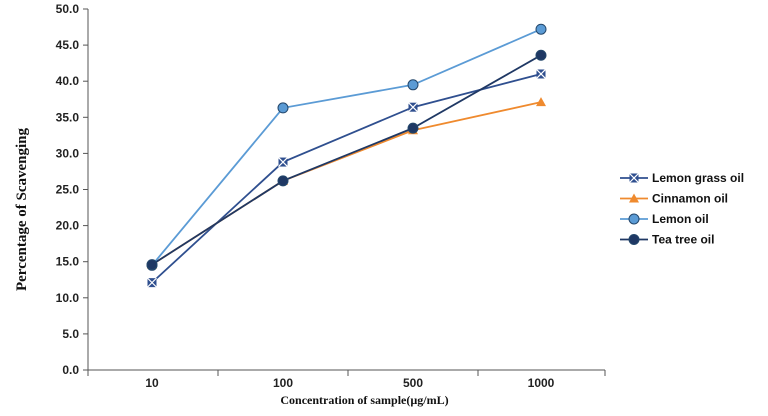 This screenshot has width=768, height=416. Describe the element at coordinates (68, 226) in the screenshot. I see `y-tick-label: 20.0` at that location.